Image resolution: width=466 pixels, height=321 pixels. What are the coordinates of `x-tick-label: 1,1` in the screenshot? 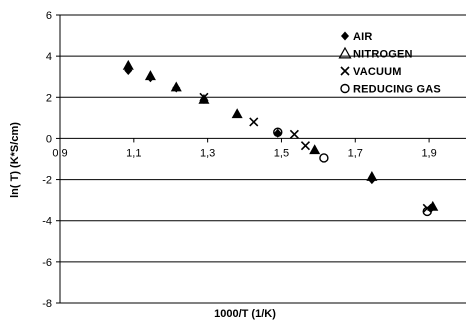 It's located at (133, 153).